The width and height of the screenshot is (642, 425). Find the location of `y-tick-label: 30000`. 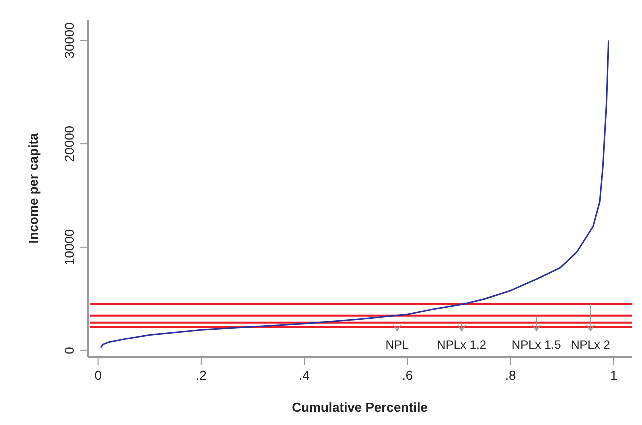

y-tick-label: 30000 is located at coordinates (69, 40).